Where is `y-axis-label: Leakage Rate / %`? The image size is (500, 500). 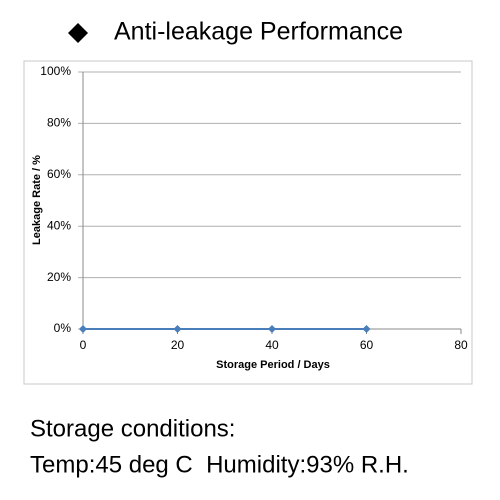 y-axis-label: Leakage Rate / % is located at coordinates (37, 200).